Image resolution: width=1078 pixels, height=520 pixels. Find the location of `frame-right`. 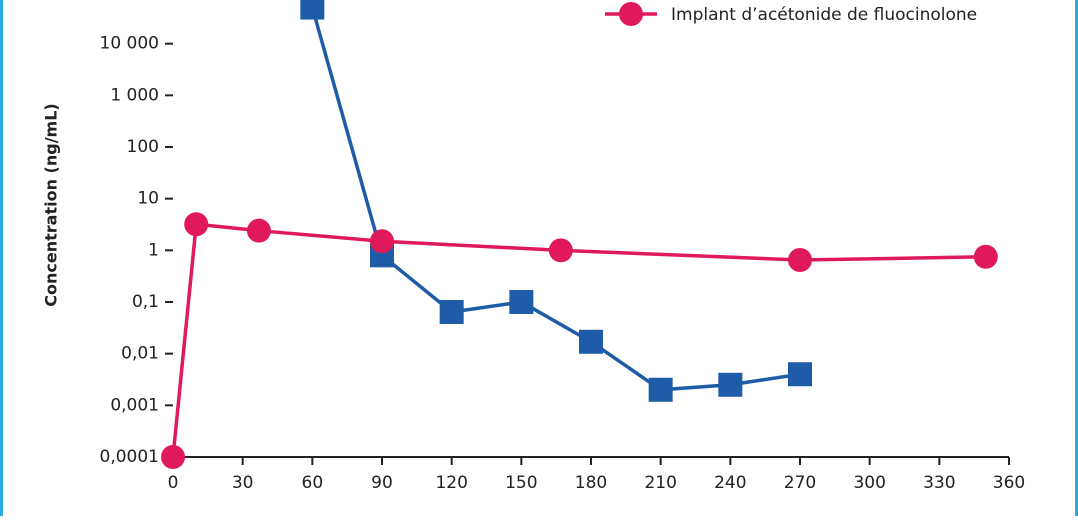

frame-right is located at coordinates (1076, 258).